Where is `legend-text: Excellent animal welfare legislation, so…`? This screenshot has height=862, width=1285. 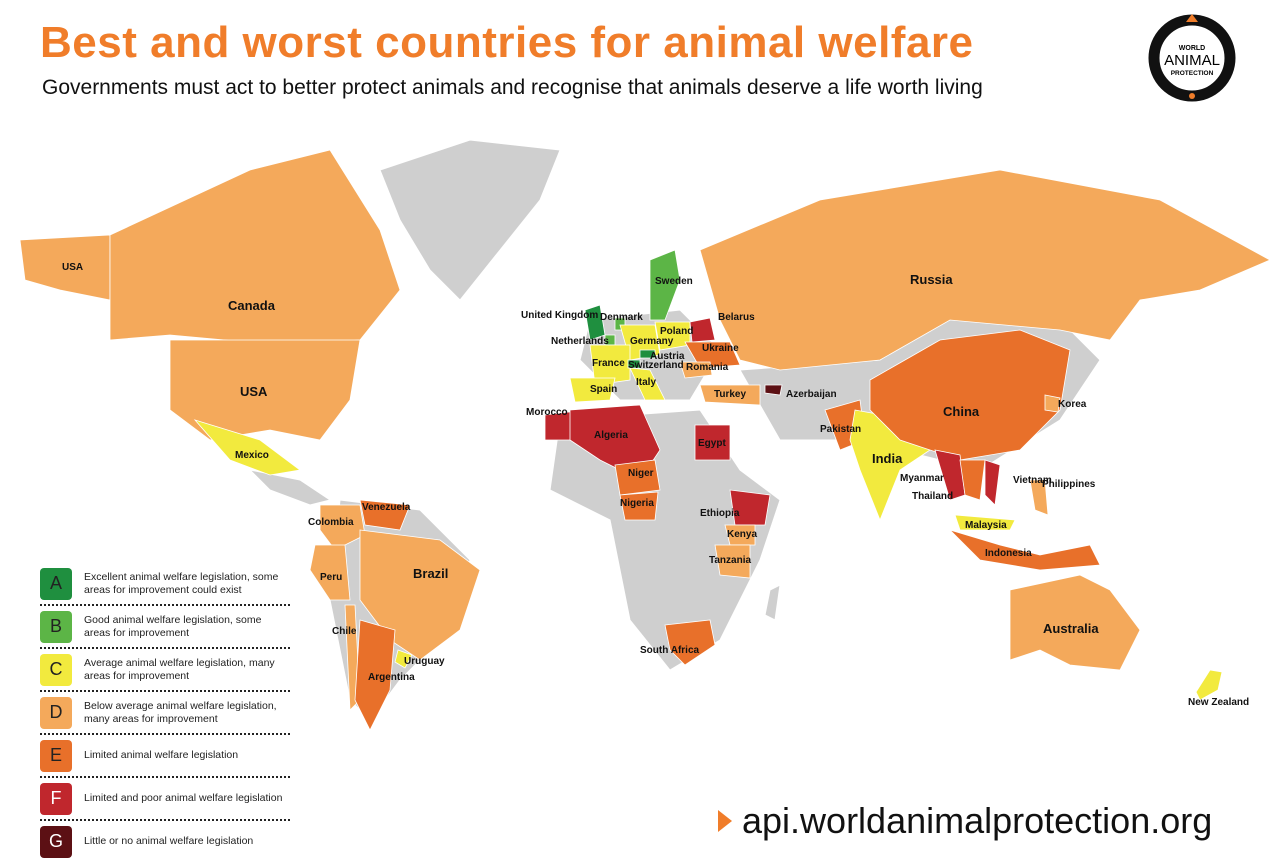
legend-text: Excellent animal welfare legislation, so… is located at coordinates (181, 583).